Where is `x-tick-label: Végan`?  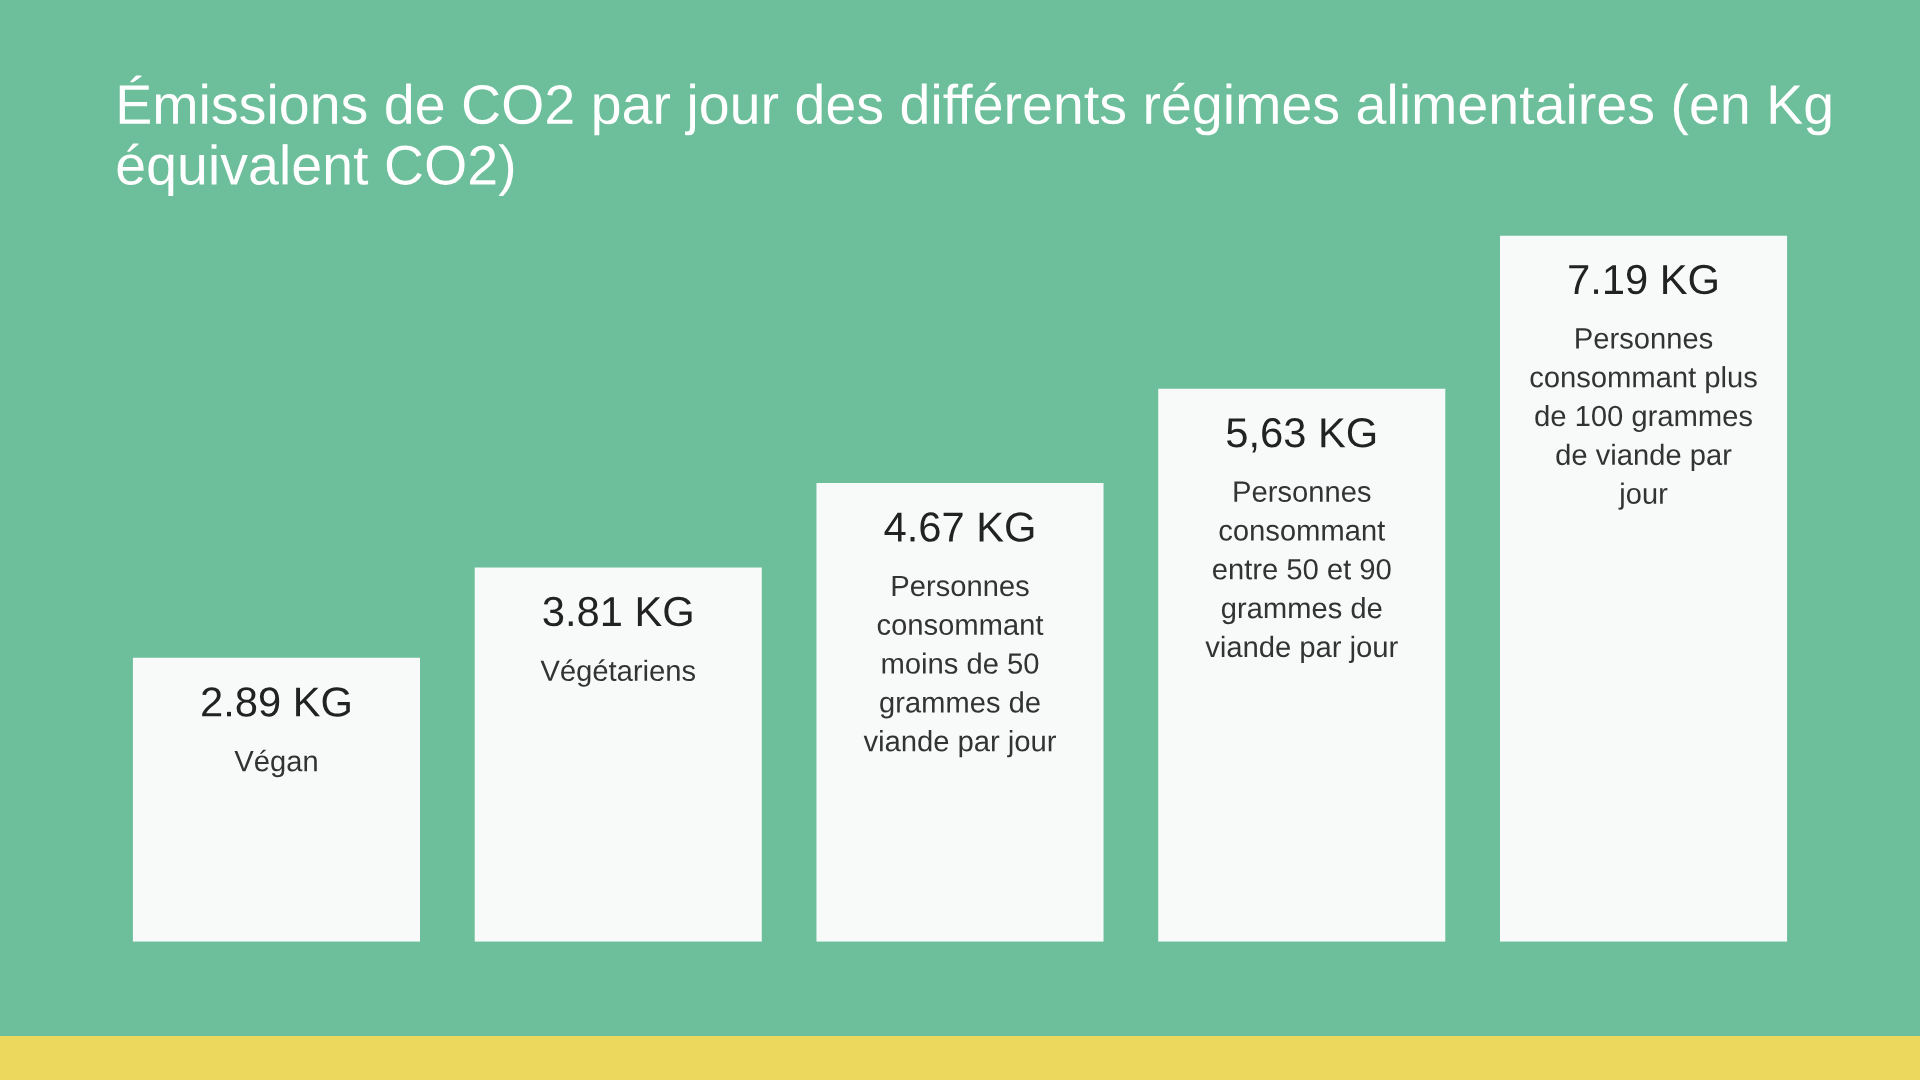
x-tick-label: Végan is located at coordinates (275, 763).